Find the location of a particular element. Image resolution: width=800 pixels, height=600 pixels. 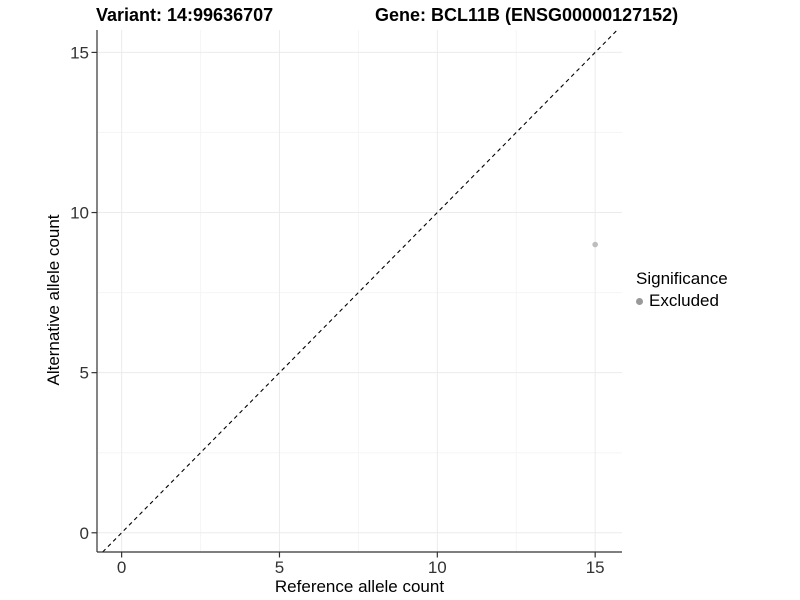

x-tick-label: 5 is located at coordinates (279, 567).